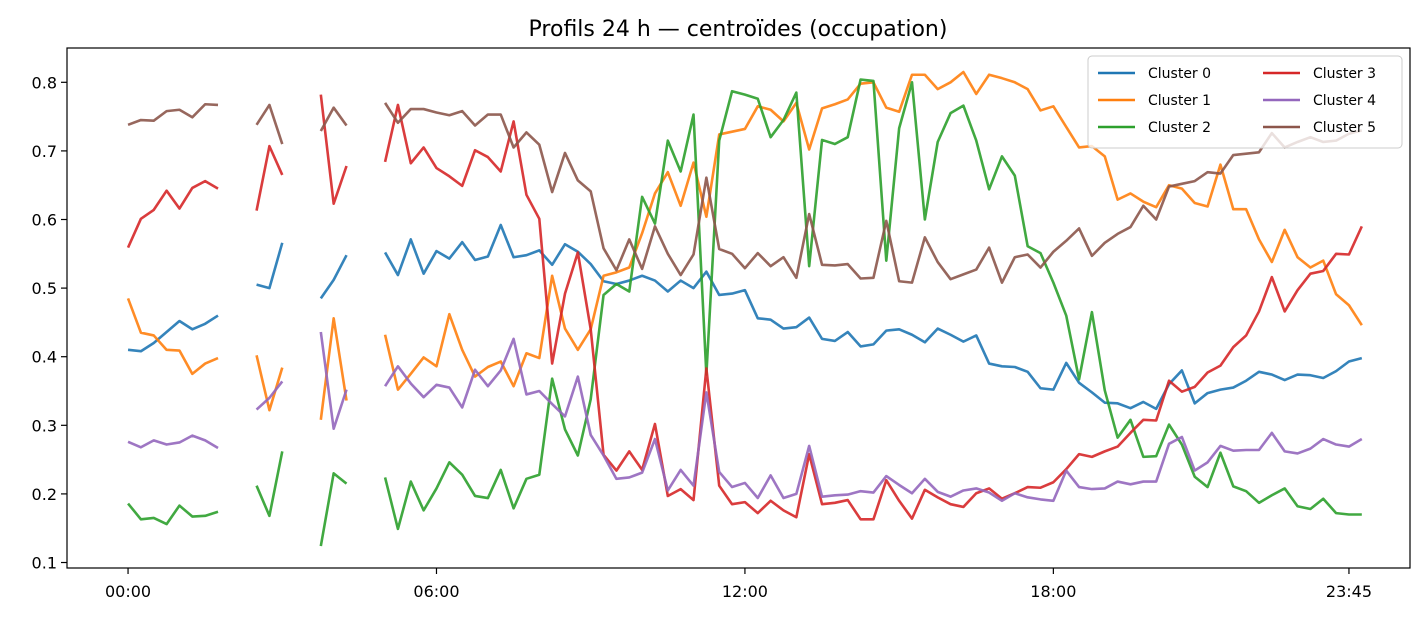 This screenshot has width=1424, height=619. What do you see at coordinates (1179, 101) in the screenshot?
I see `legend-label: Cluster 1` at bounding box center [1179, 101].